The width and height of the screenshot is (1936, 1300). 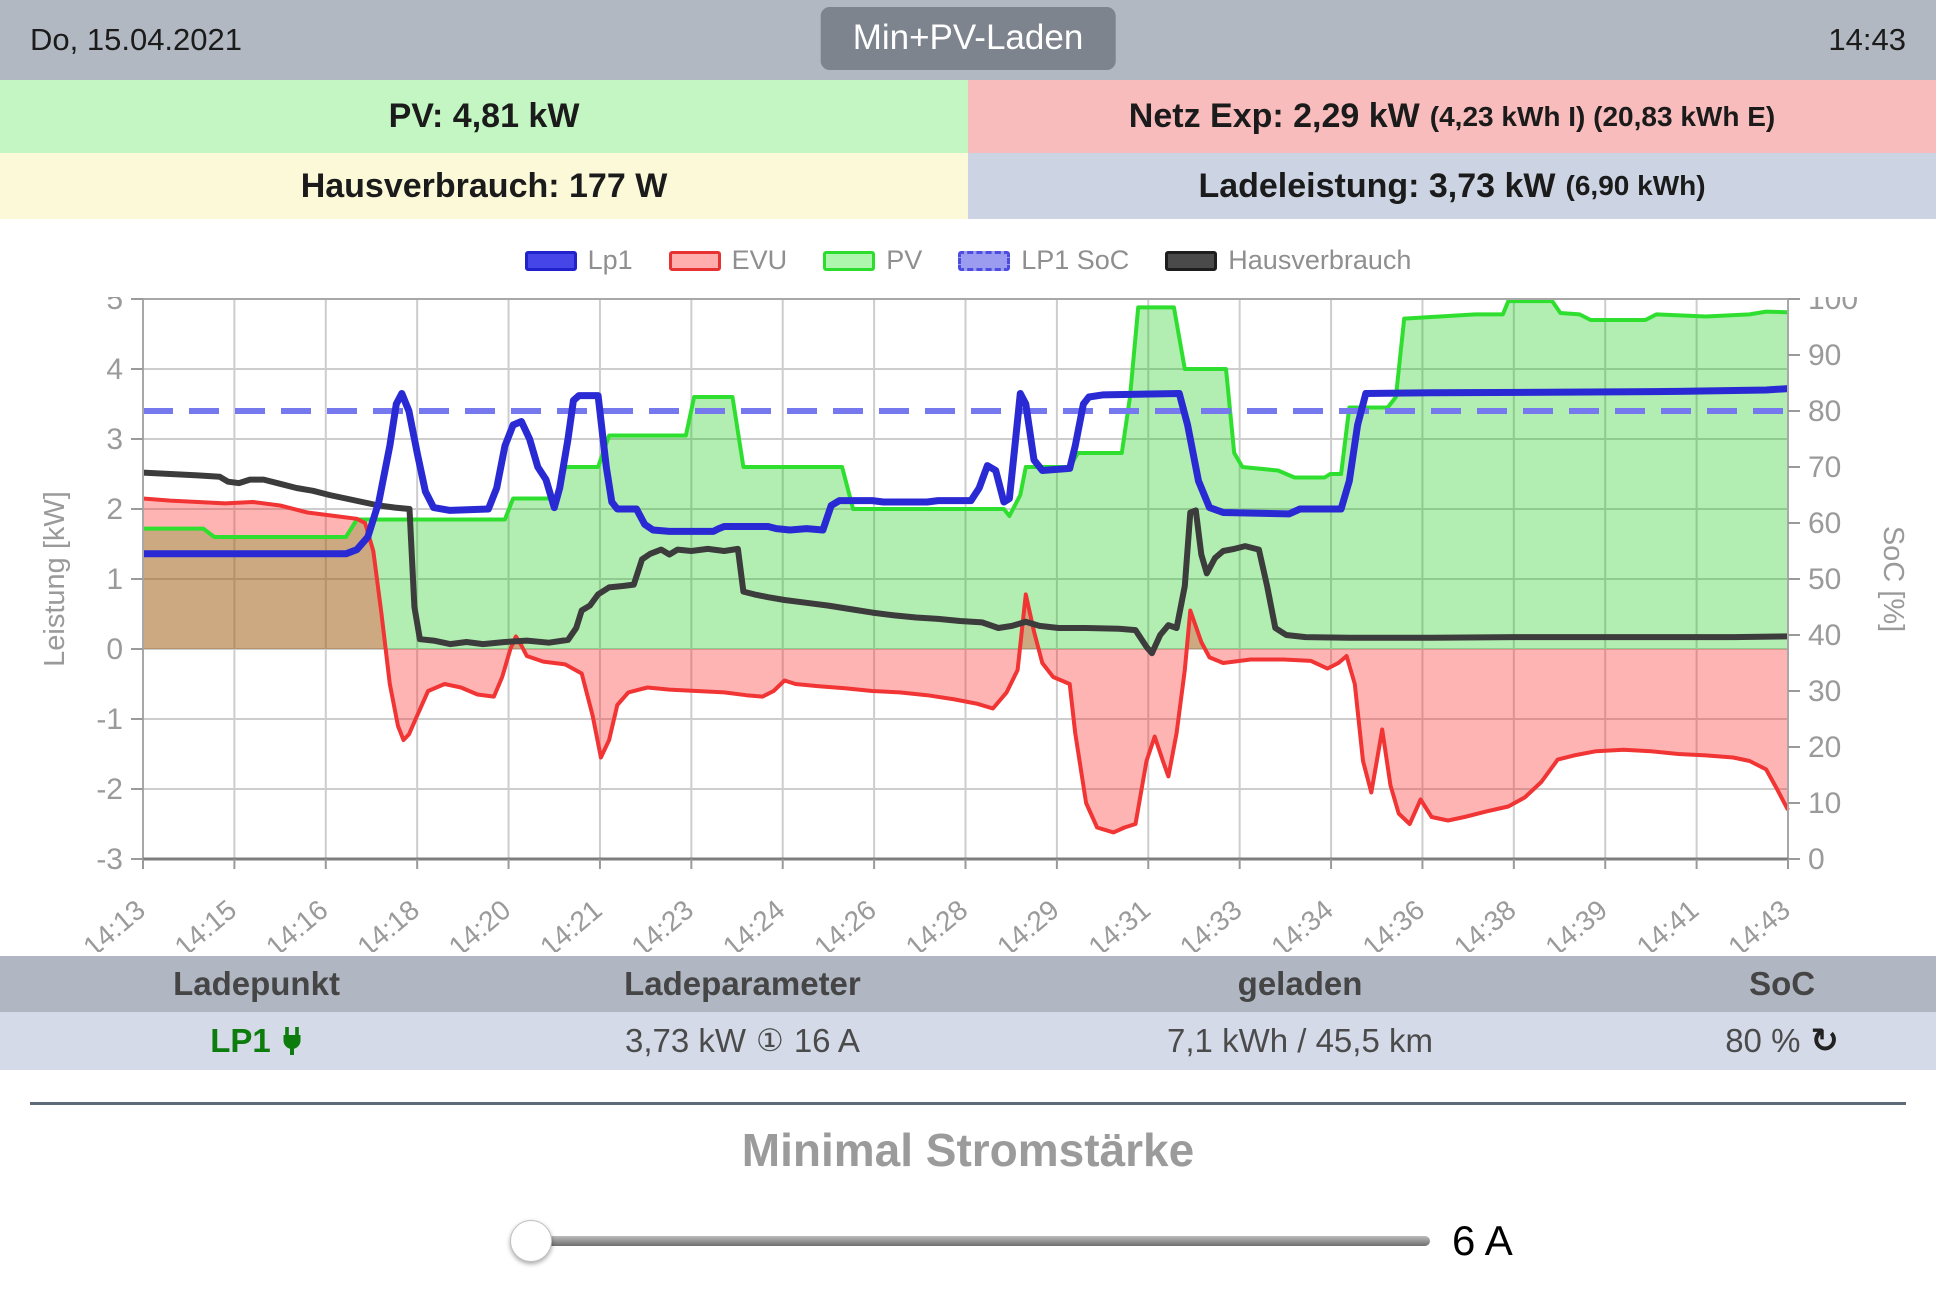 I want to click on house-status-text: Hausverbrauch: 177 W, so click(x=484, y=185).